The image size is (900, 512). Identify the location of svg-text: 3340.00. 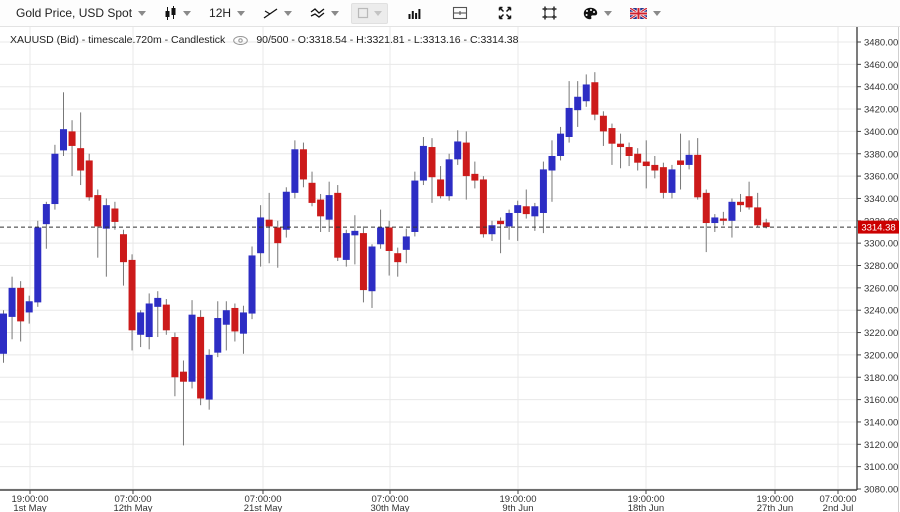
(881, 199).